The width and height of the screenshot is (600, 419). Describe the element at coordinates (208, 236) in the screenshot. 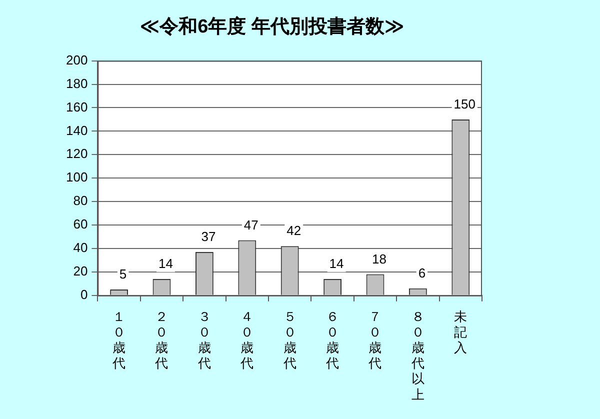

I see `data-label: 37` at that location.